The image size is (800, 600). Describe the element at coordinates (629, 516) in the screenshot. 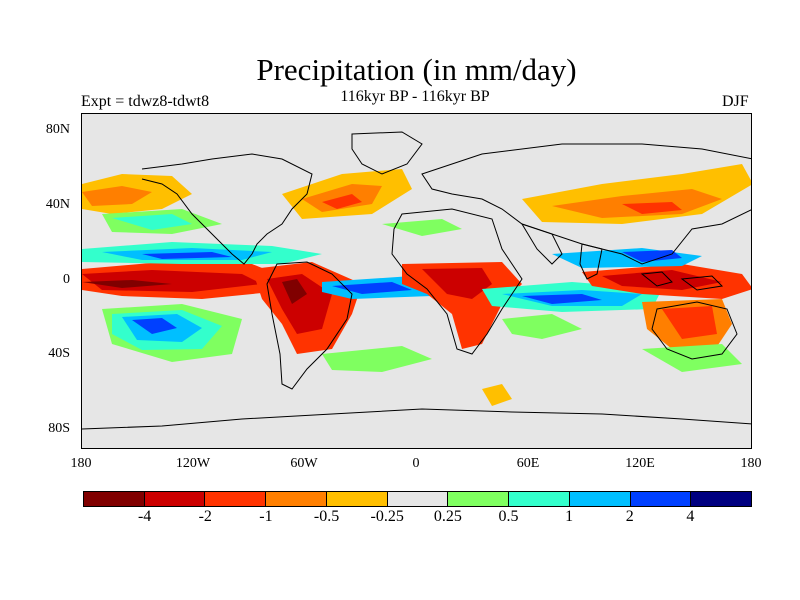

I see `colorbar-label: 2` at that location.